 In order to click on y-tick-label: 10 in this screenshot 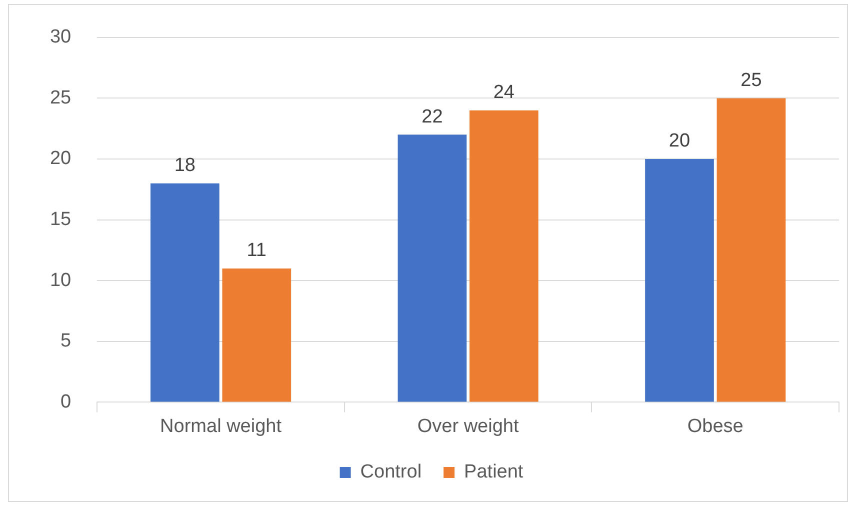, I will do `click(61, 280)`.